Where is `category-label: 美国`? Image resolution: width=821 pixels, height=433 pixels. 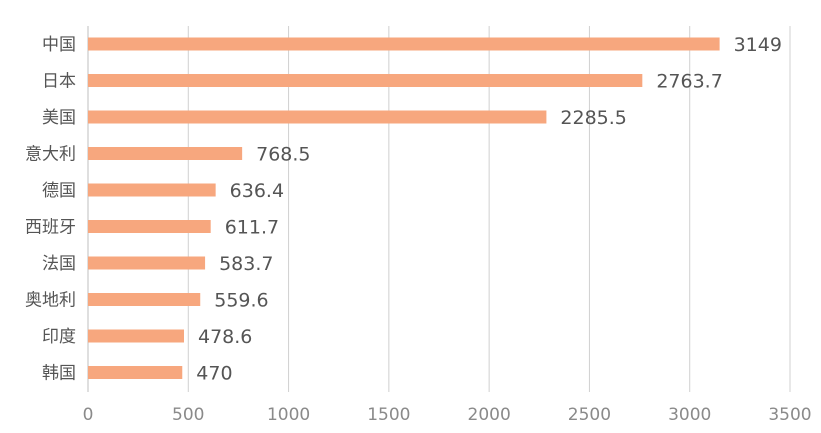 category-label: 美国 is located at coordinates (59, 118).